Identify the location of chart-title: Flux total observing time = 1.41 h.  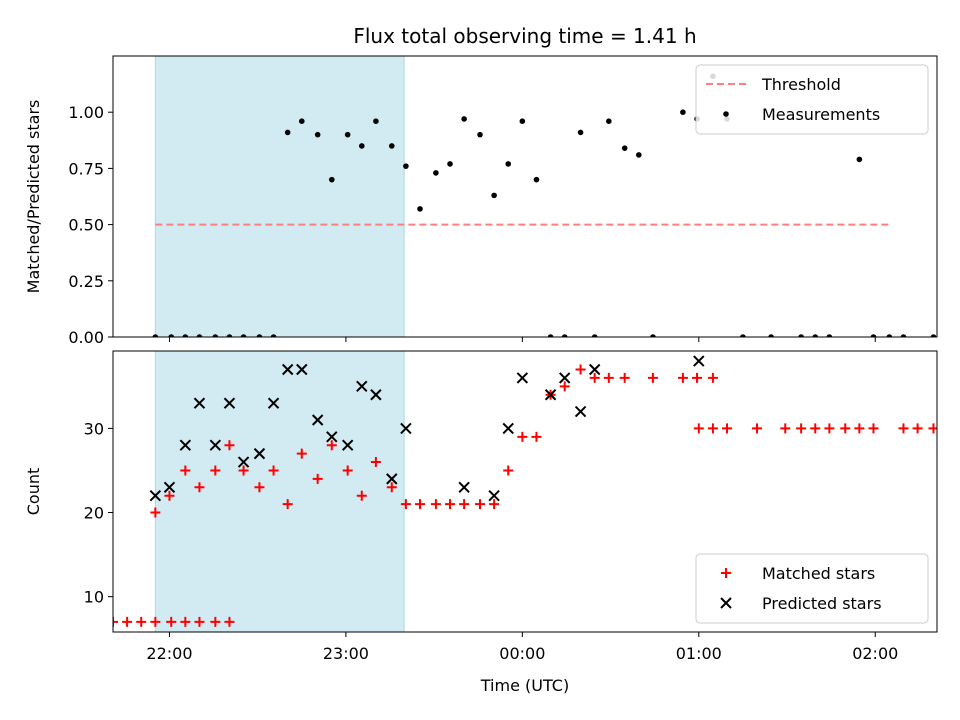
(524, 36).